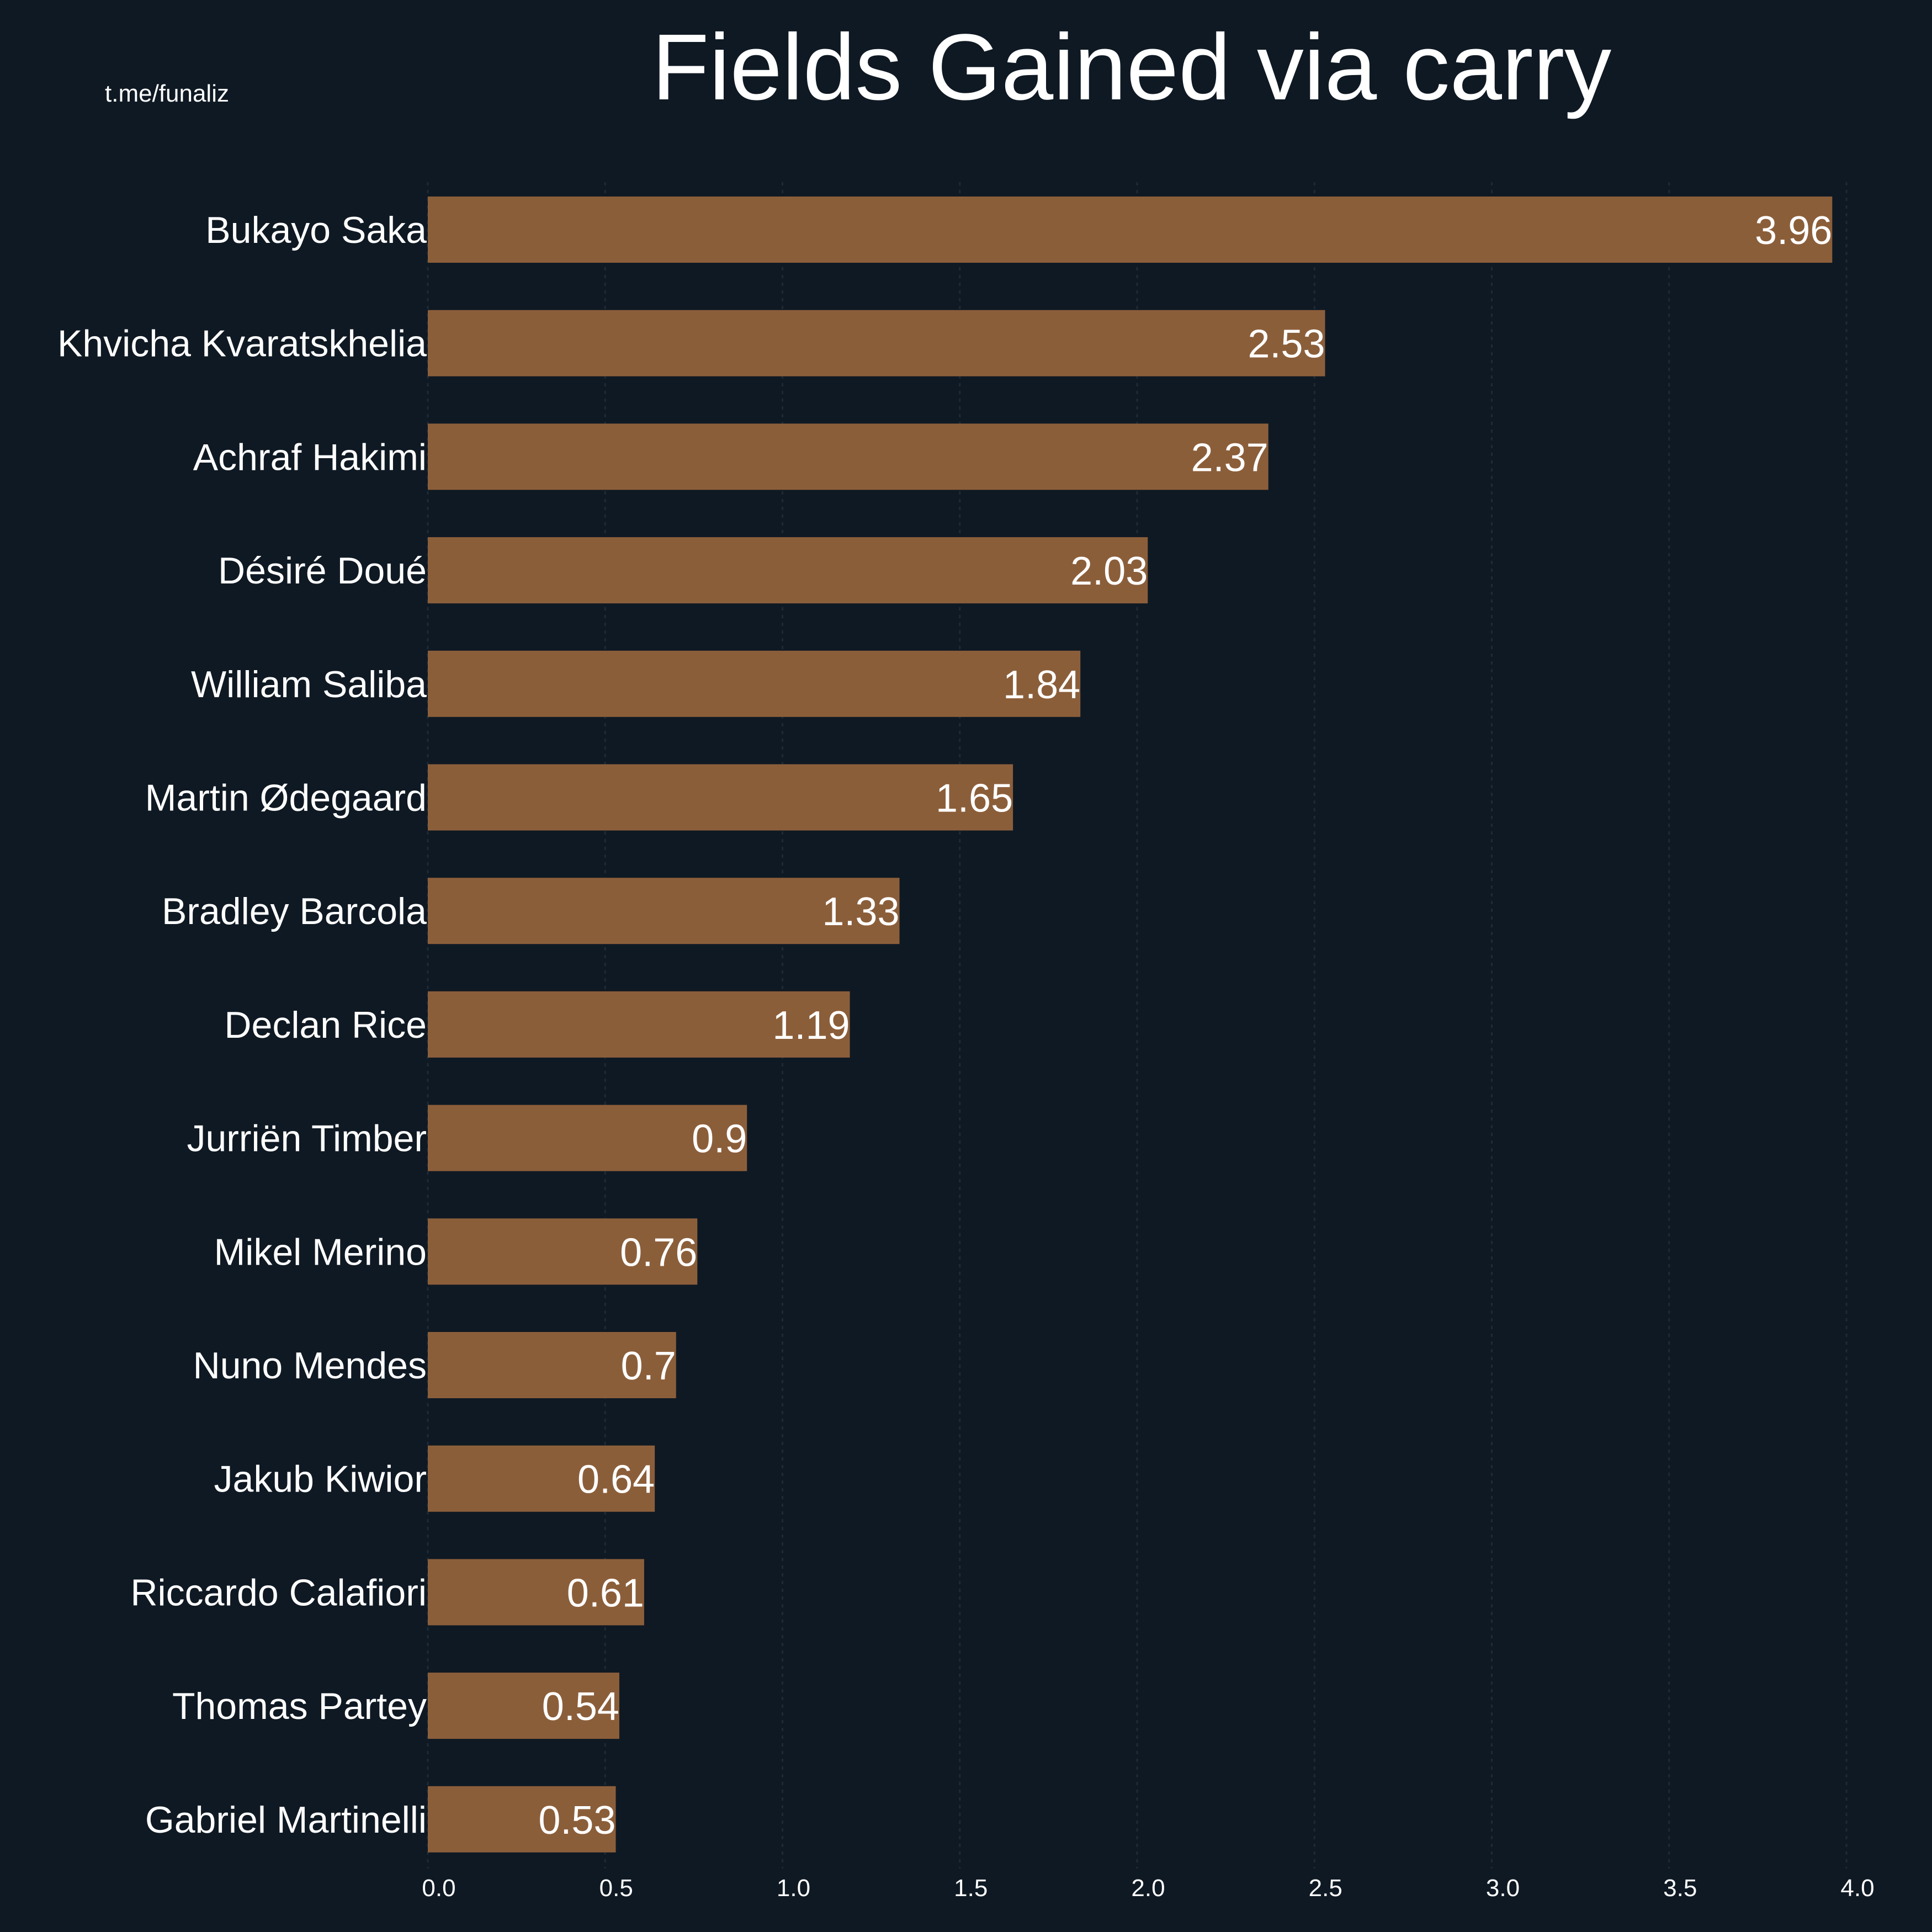 Image resolution: width=1932 pixels, height=1932 pixels. What do you see at coordinates (325, 1025) in the screenshot?
I see `category-label: Declan Rice` at bounding box center [325, 1025].